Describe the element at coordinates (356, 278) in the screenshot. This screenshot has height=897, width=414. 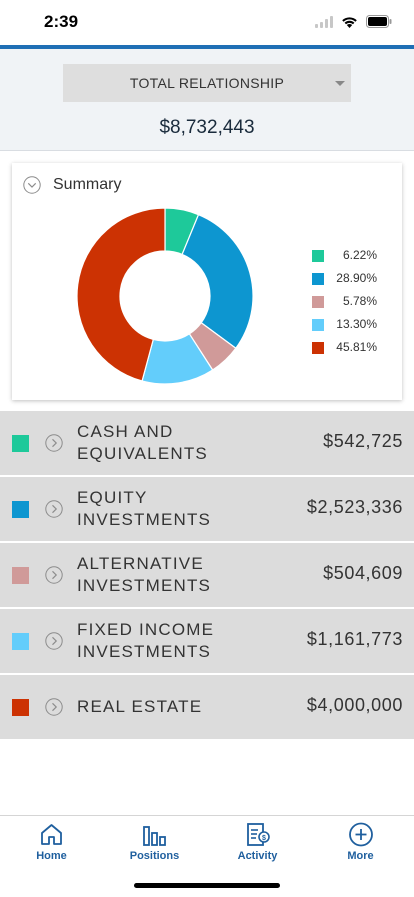
I see `legend-value: 28.90%` at that location.